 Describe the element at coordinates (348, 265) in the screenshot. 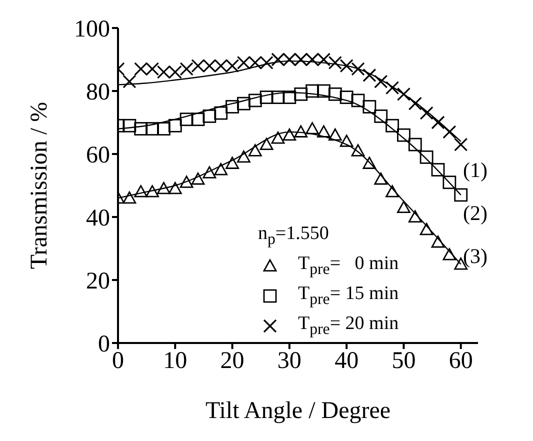

I see `legend-label: T$_{pre}$= 0 min` at that location.